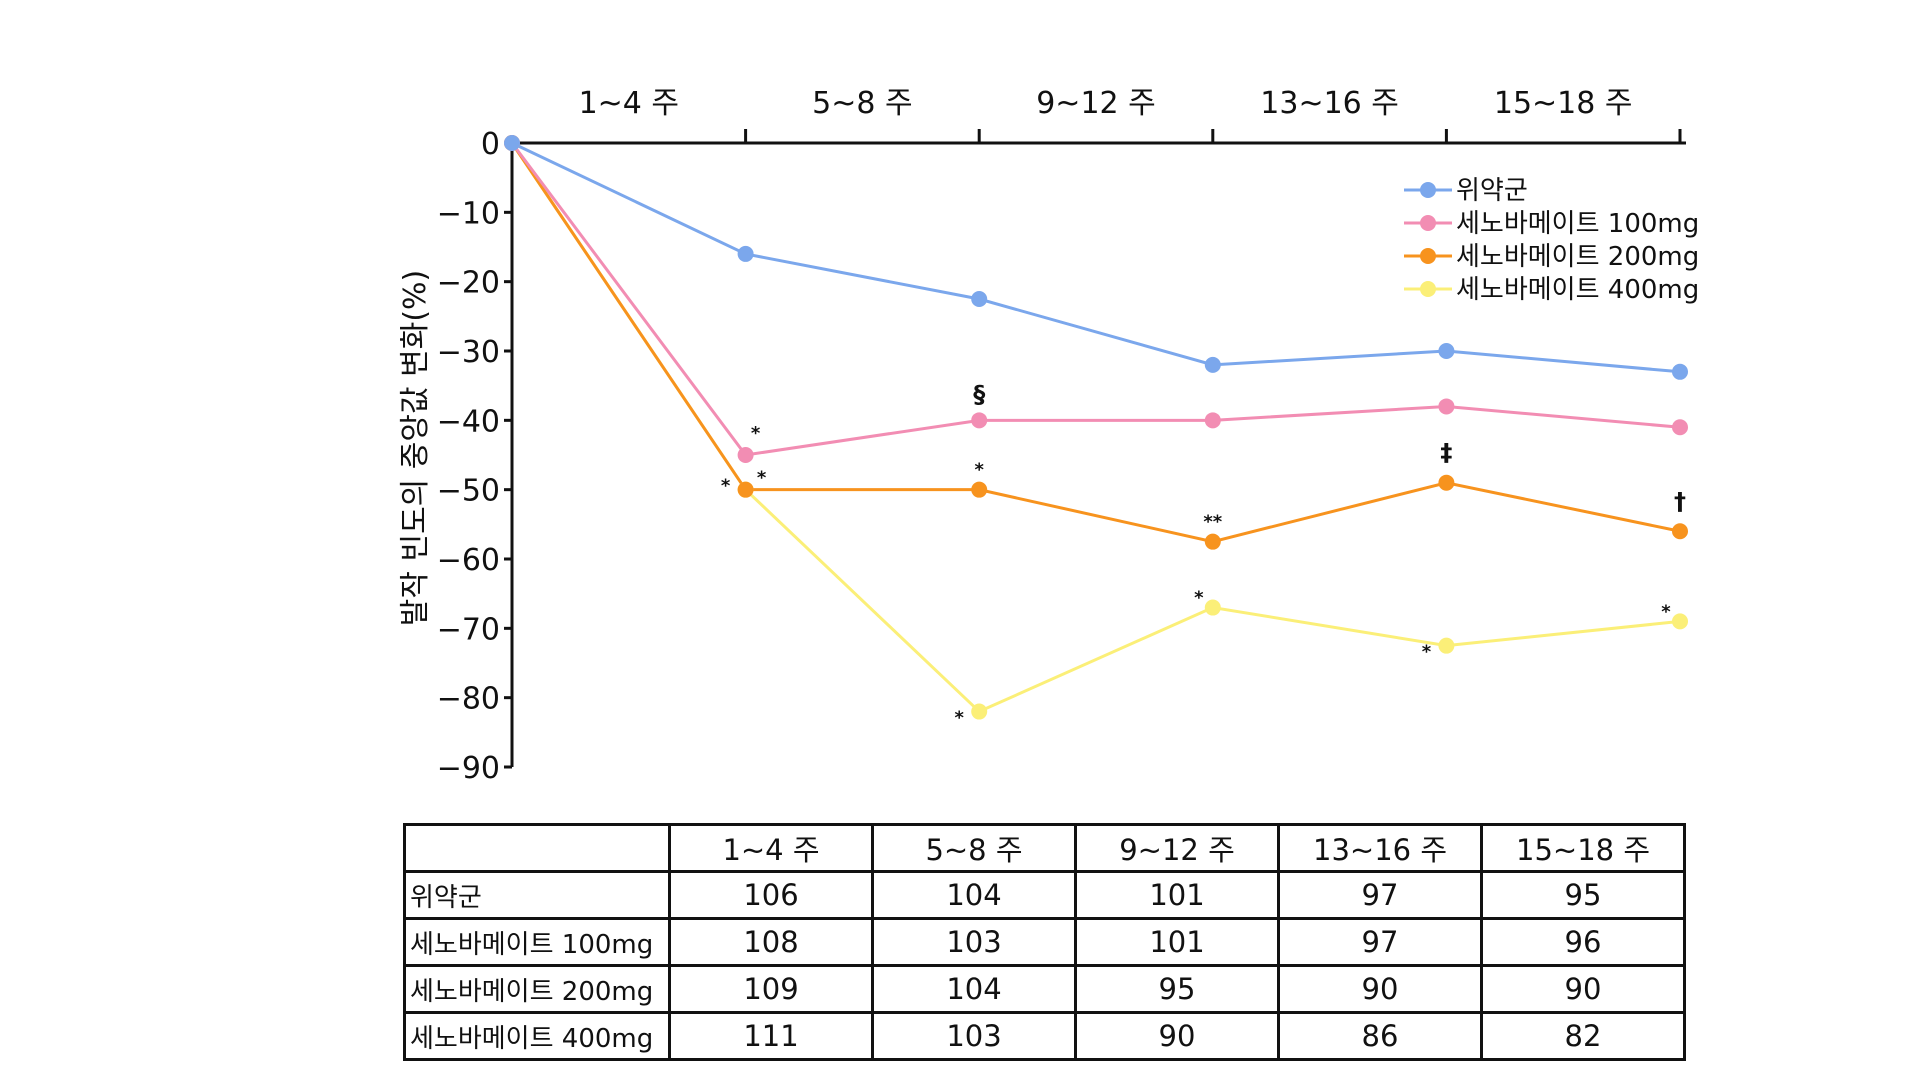  Describe the element at coordinates (1492, 191) in the screenshot. I see `legend-label: 위약군` at that location.